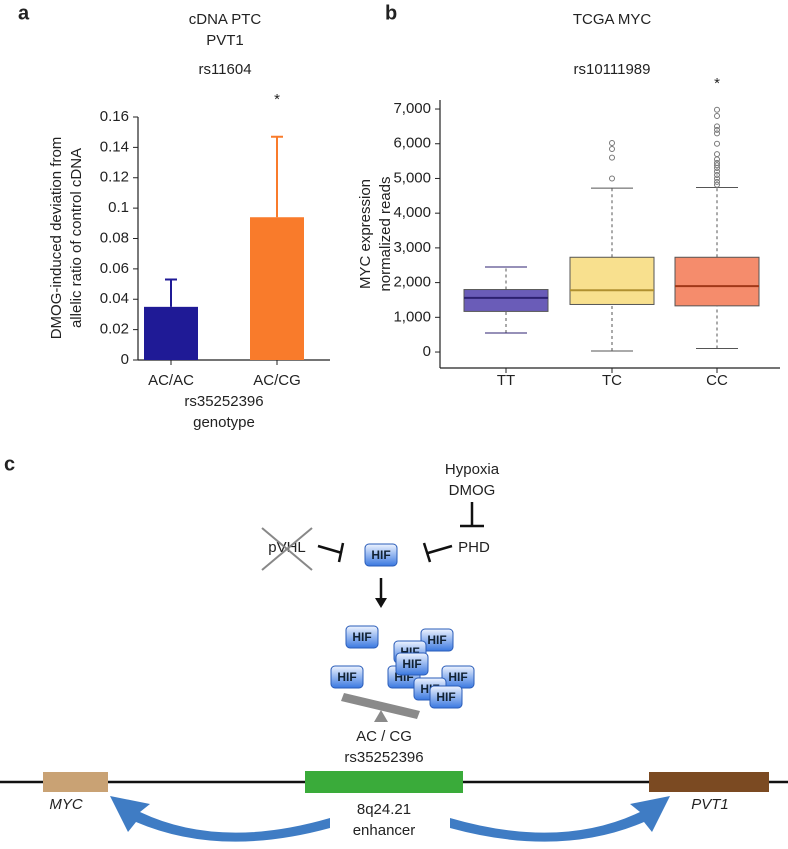 This screenshot has height=849, width=788. What do you see at coordinates (612, 380) in the screenshot?
I see `x-tick-label: TC` at bounding box center [612, 380].